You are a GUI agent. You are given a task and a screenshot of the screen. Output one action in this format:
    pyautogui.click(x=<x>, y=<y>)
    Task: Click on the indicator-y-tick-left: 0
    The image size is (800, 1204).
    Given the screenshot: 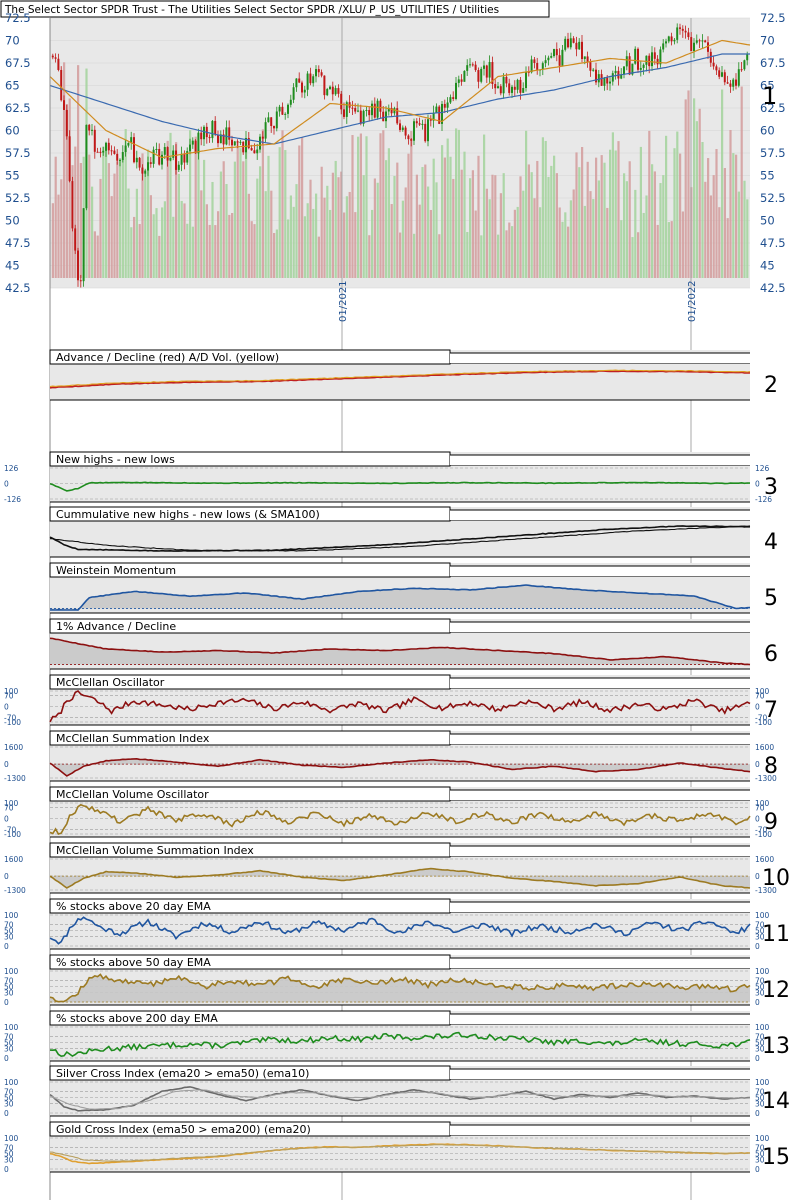 What is the action you would take?
    pyautogui.click(x=6, y=1002)
    